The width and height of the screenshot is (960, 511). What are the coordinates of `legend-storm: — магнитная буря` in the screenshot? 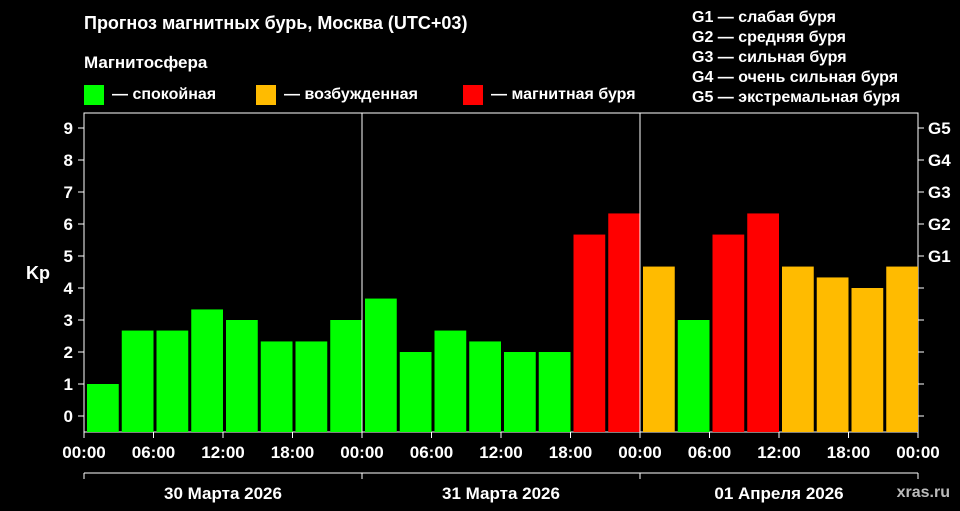 It's located at (549, 95).